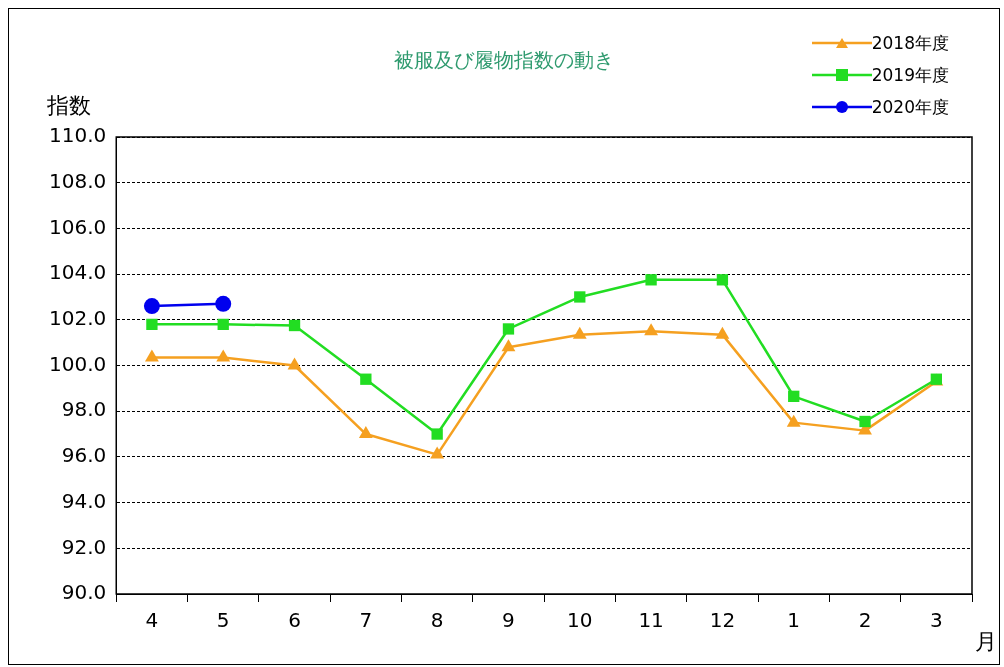  I want to click on y-tick-label: 108.0, so click(77, 180).